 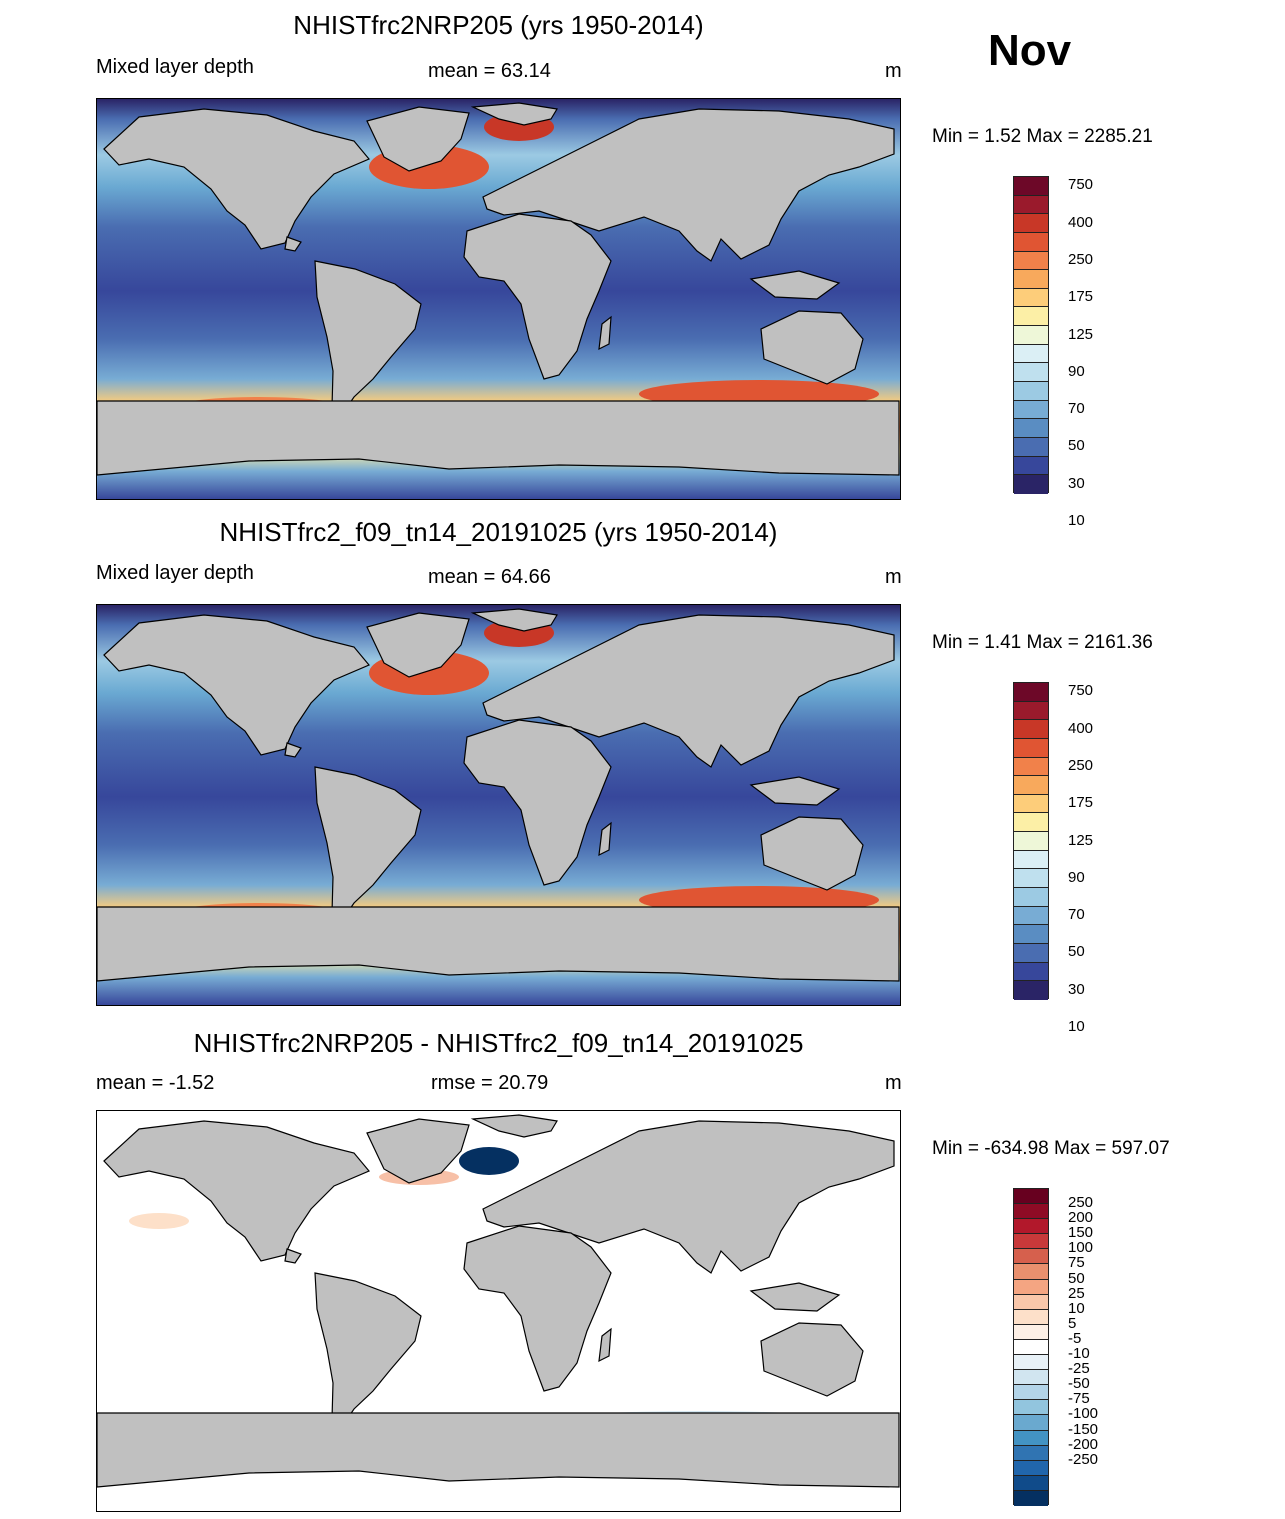 I want to click on colorbar-tick-label: 100, so click(x=1081, y=1248).